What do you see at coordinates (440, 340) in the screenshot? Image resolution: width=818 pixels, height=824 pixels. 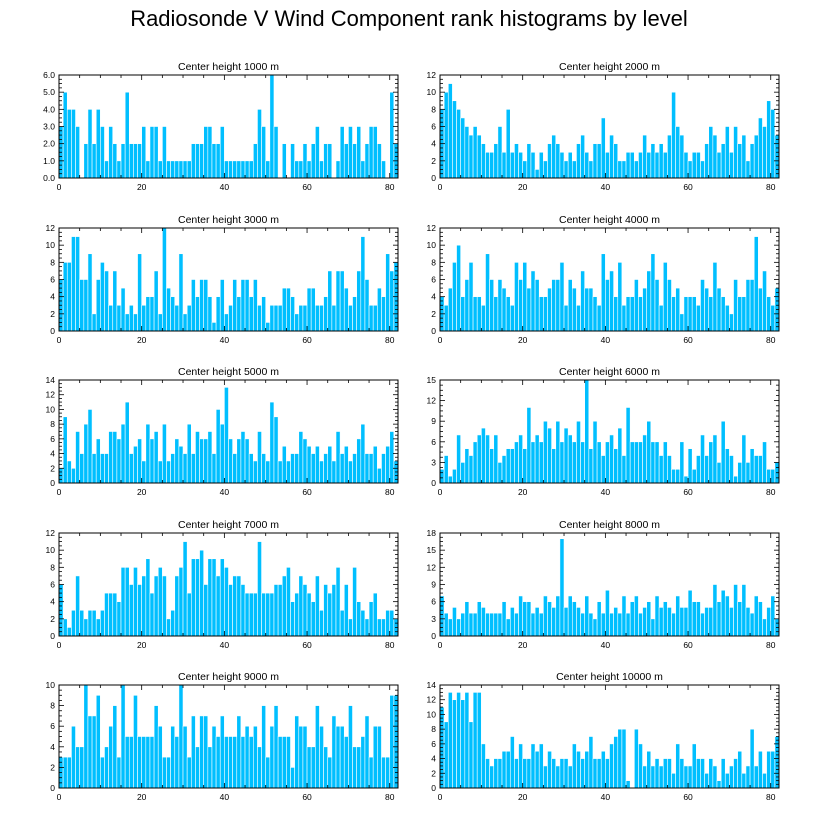 I see `x-tick-label: 0` at bounding box center [440, 340].